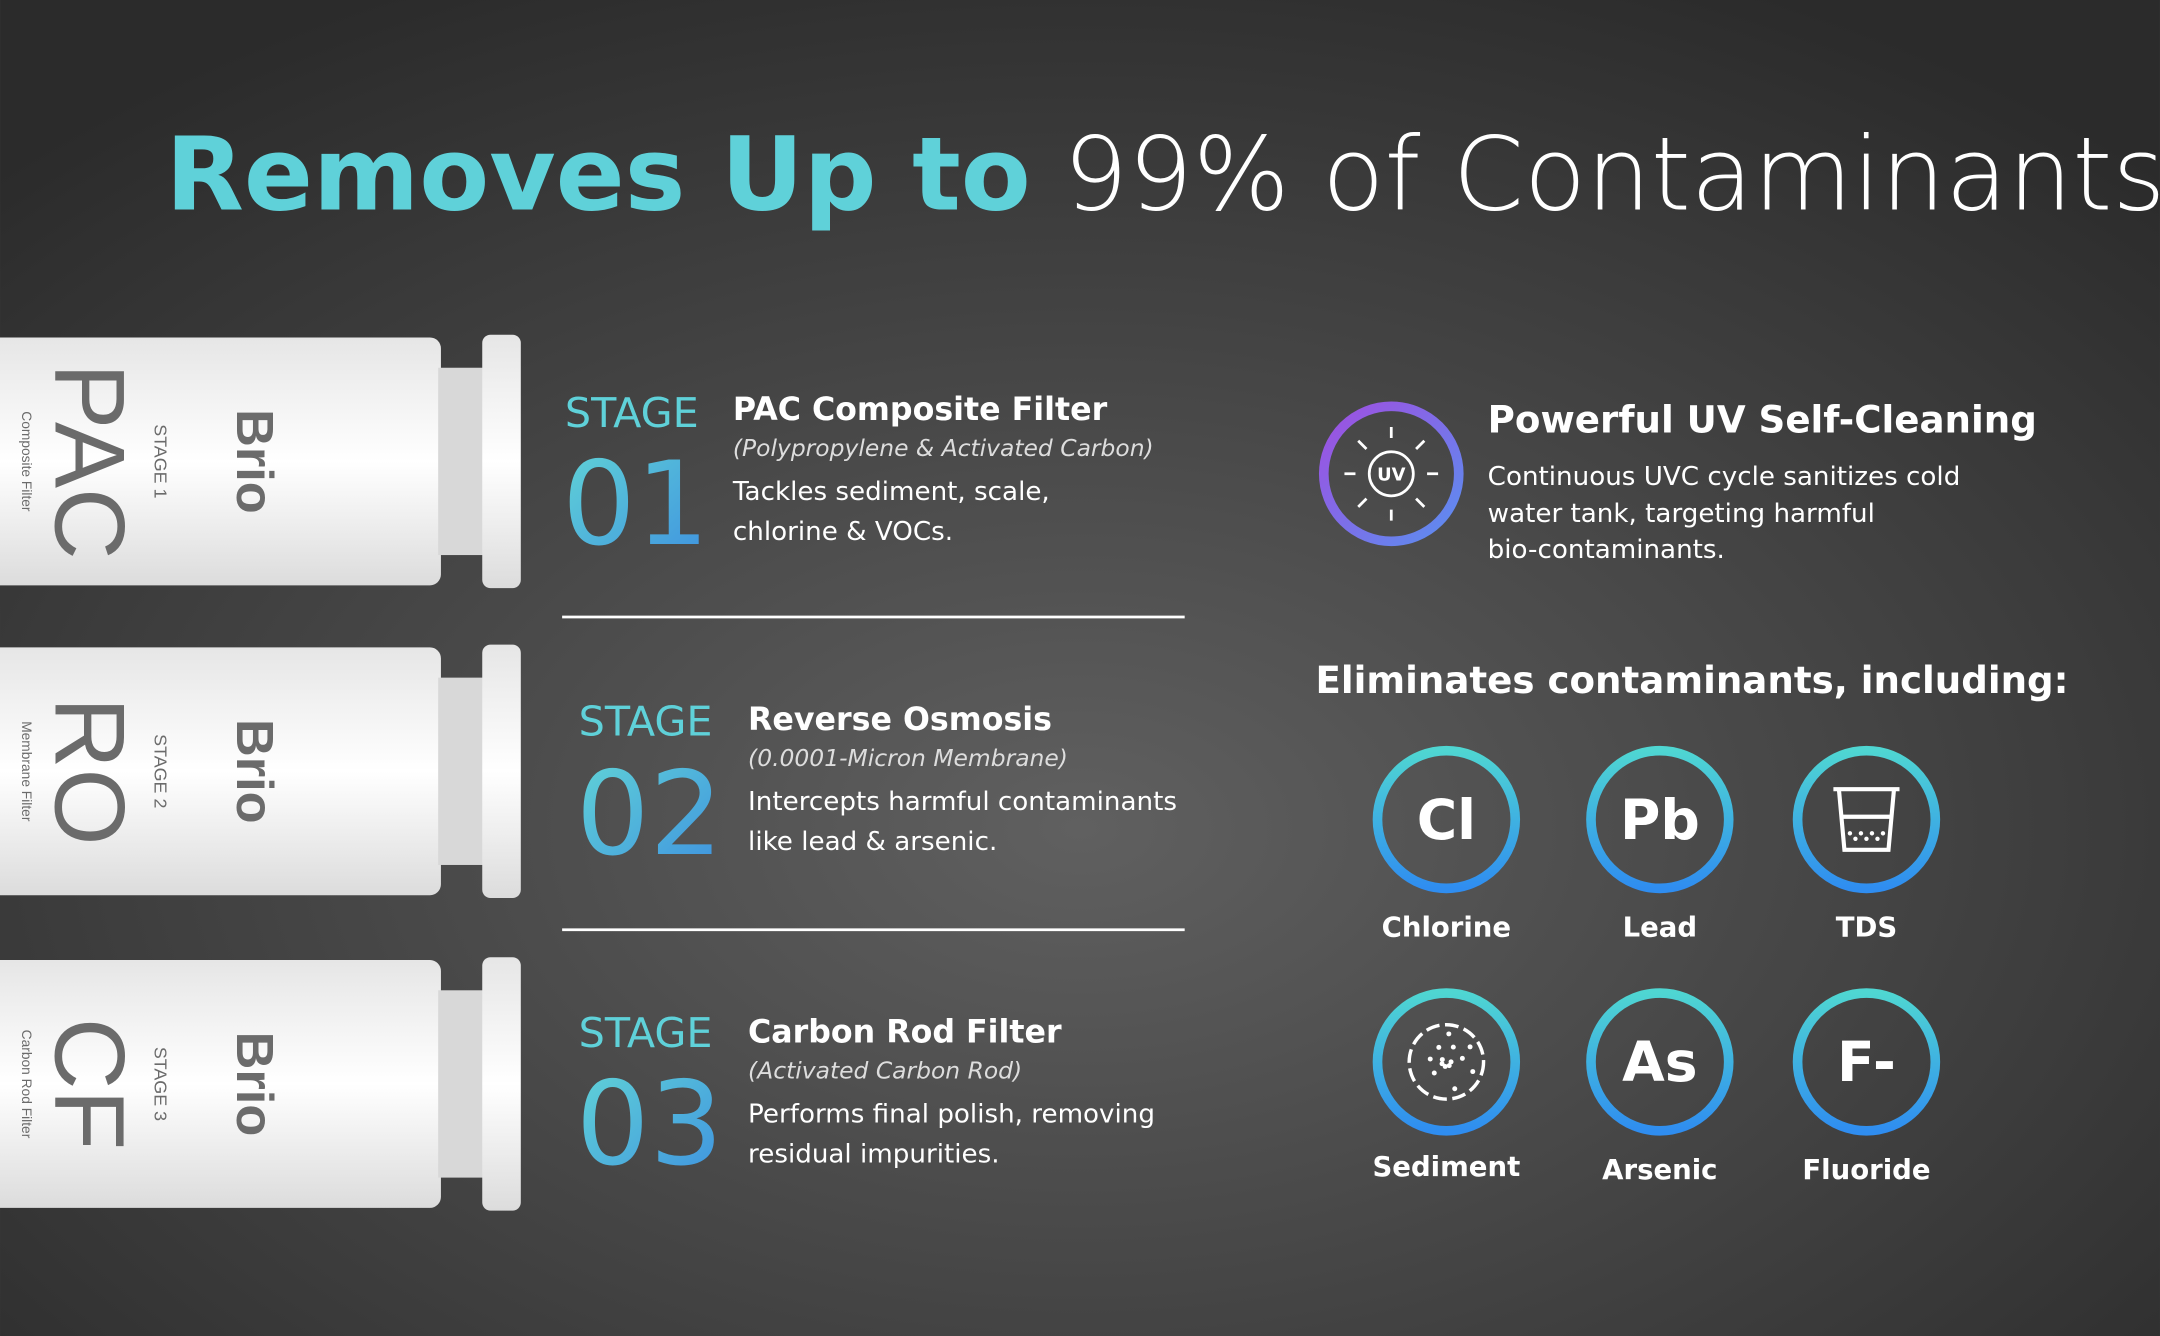 Image resolution: width=2160 pixels, height=1336 pixels. Describe the element at coordinates (920, 410) in the screenshot. I see `stage-name: PAC Composite Filter` at that location.